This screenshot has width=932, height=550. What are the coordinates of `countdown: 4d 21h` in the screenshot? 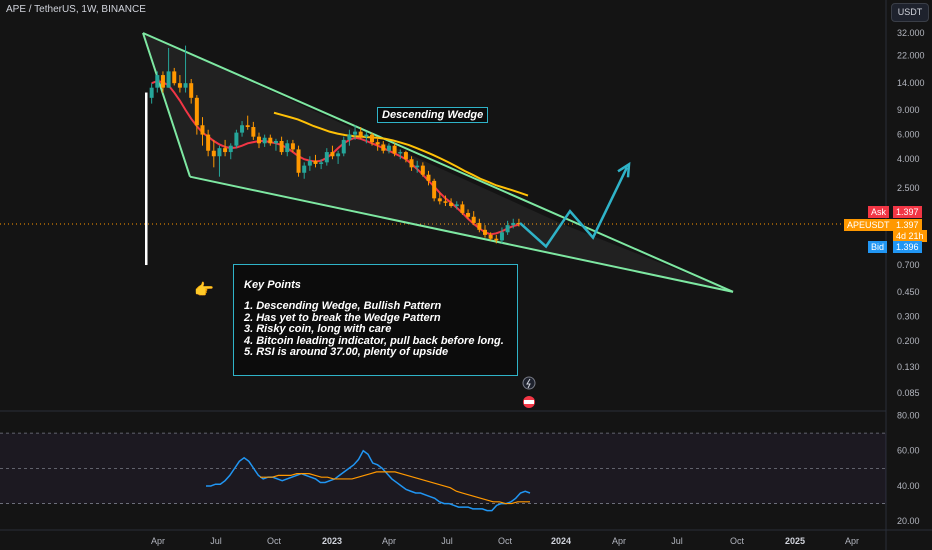 It's located at (910, 236).